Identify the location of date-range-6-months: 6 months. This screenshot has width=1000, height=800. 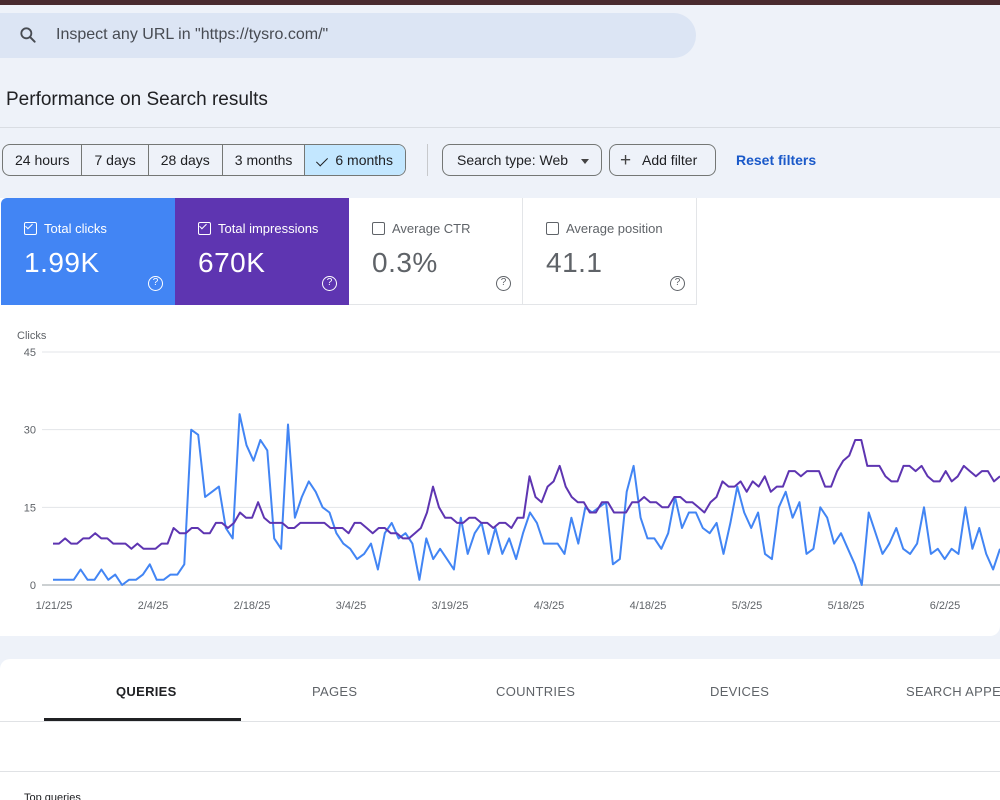
(355, 160).